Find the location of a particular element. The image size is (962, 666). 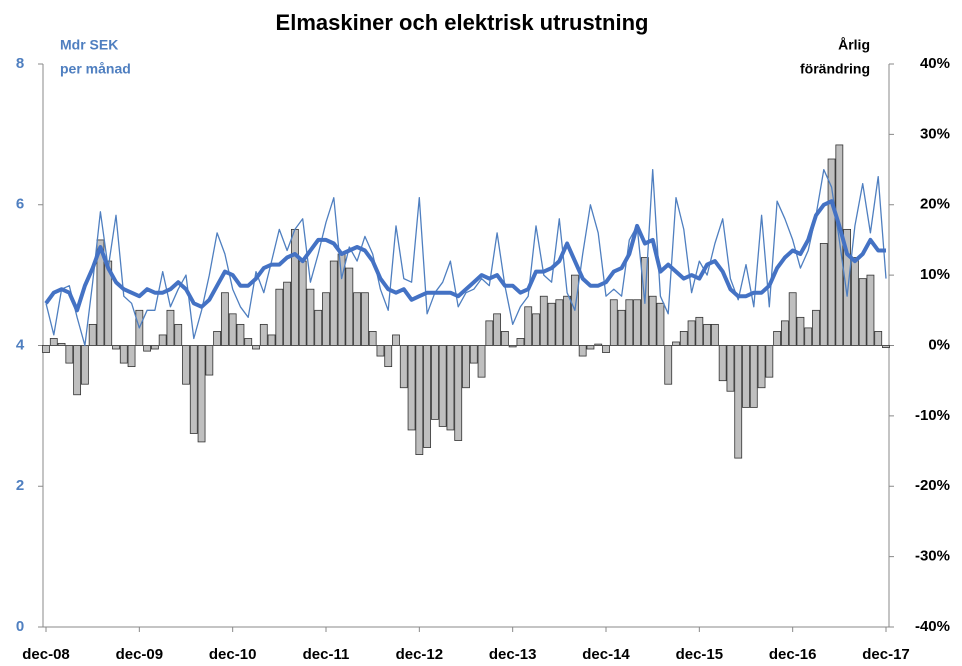

y2-tick-label: -20% is located at coordinates (932, 485).